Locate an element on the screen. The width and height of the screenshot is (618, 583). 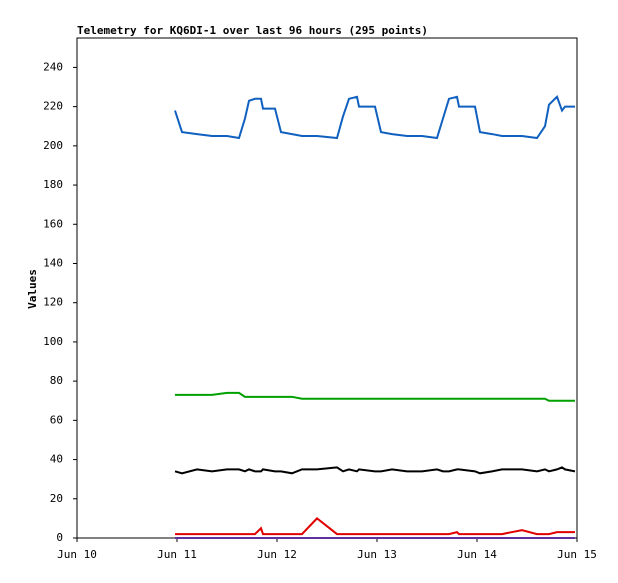
y-tick-label: 80 is located at coordinates (56, 380).